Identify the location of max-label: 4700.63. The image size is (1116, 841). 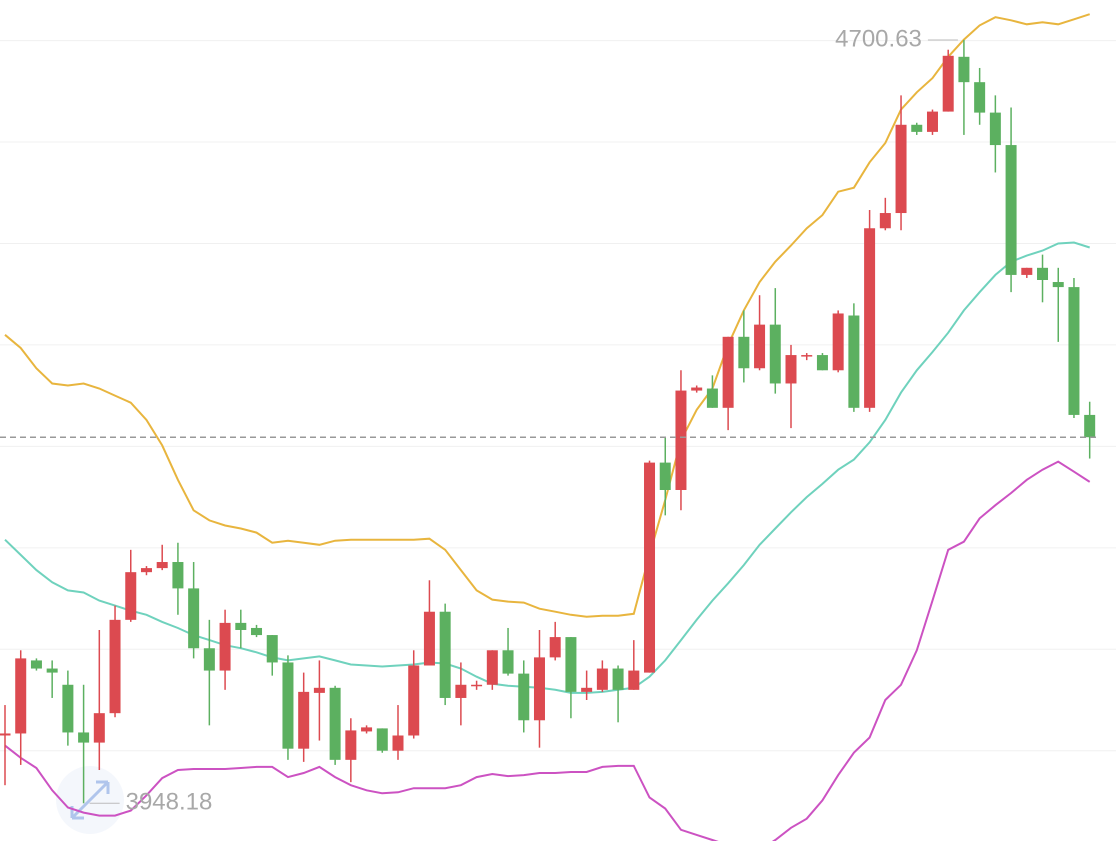
(878, 38).